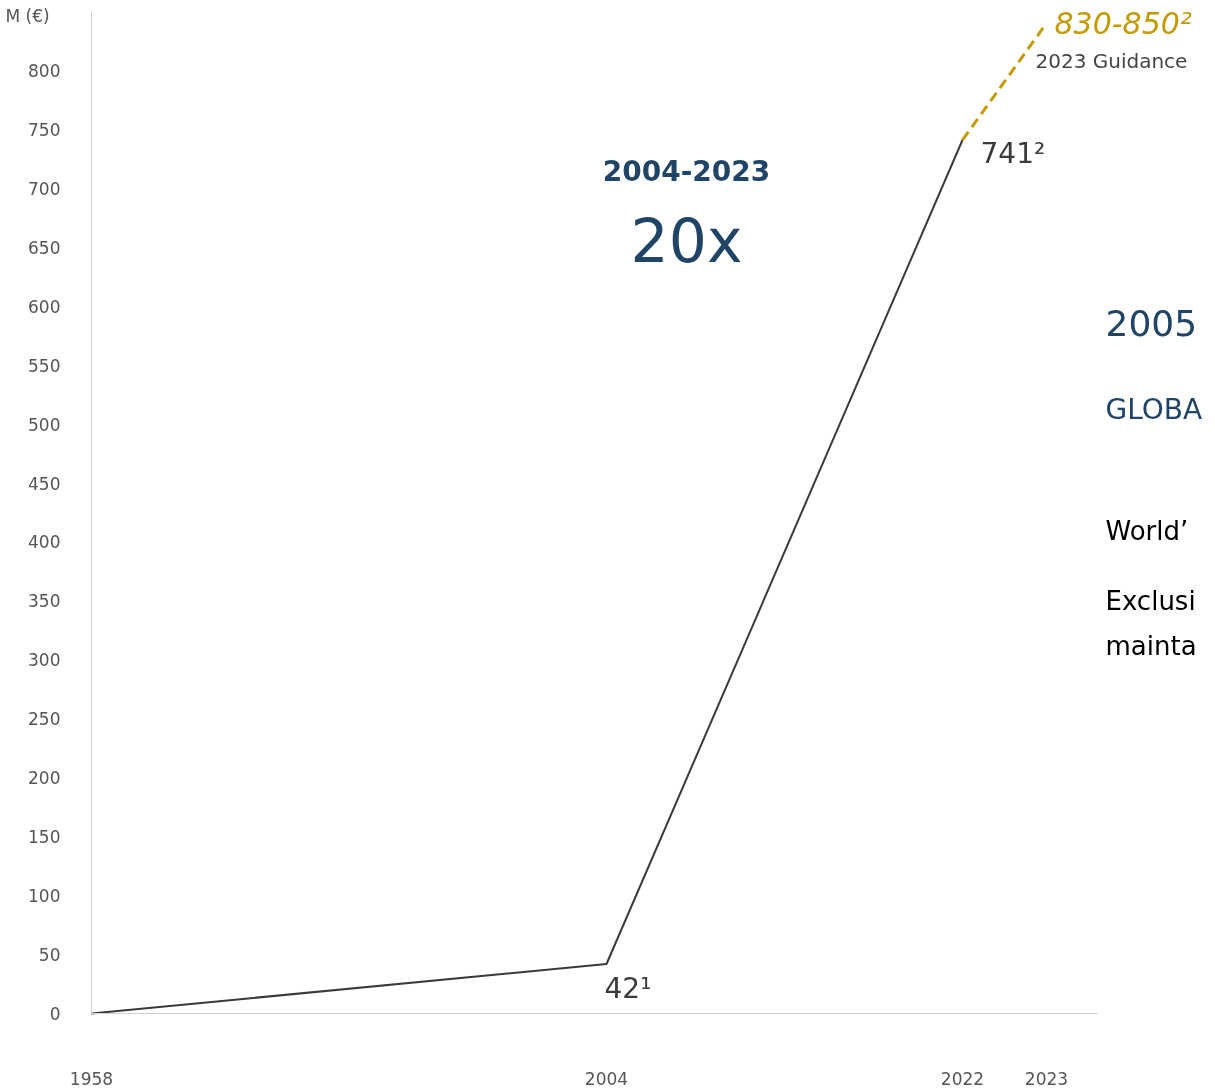 Image resolution: width=1215 pixels, height=1089 pixels. I want to click on y-tick-label: 700, so click(44, 188).